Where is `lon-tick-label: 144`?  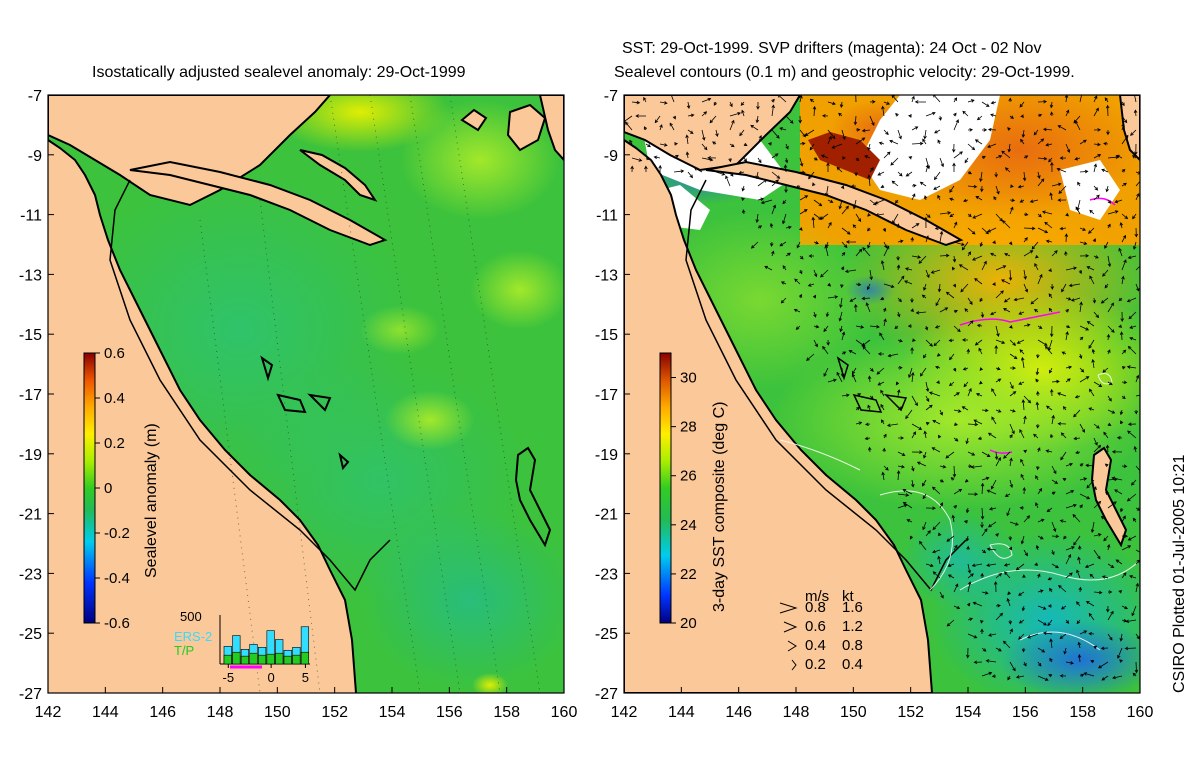
lon-tick-label: 144 is located at coordinates (105, 712).